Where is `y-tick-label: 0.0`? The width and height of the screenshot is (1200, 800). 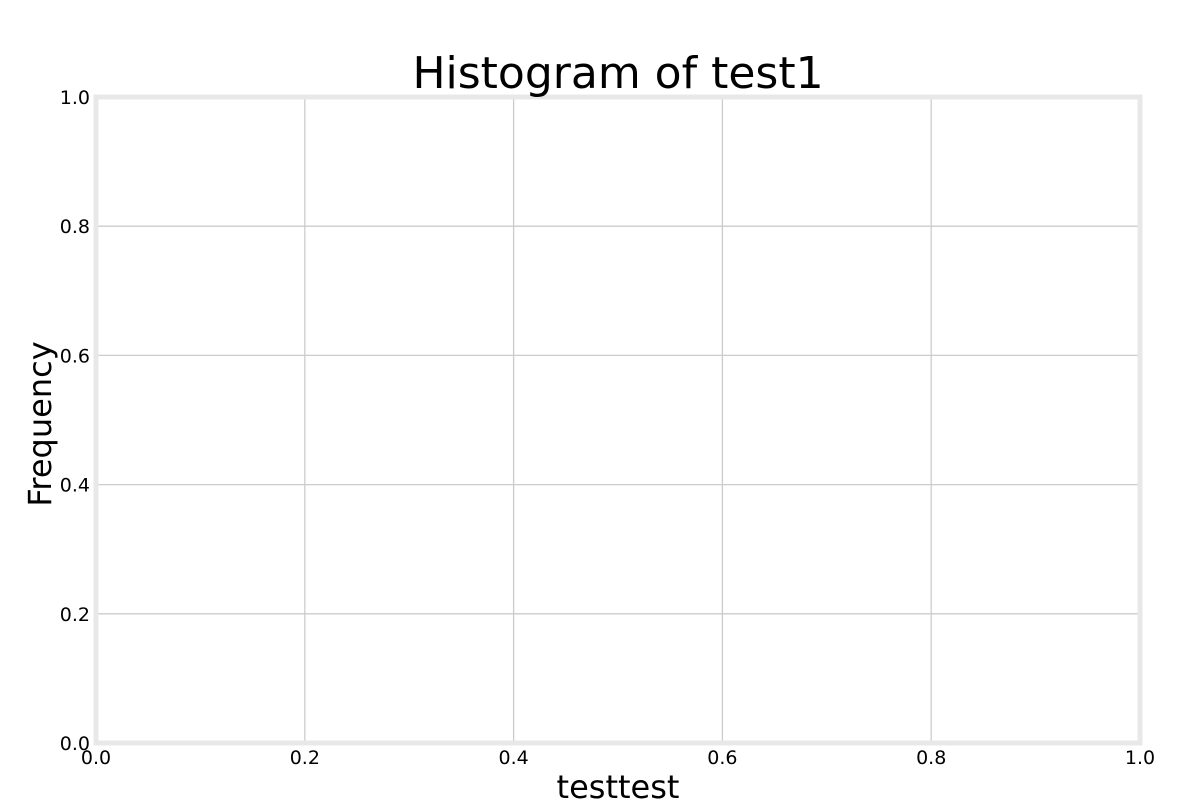
y-tick-label: 0.0 is located at coordinates (75, 744).